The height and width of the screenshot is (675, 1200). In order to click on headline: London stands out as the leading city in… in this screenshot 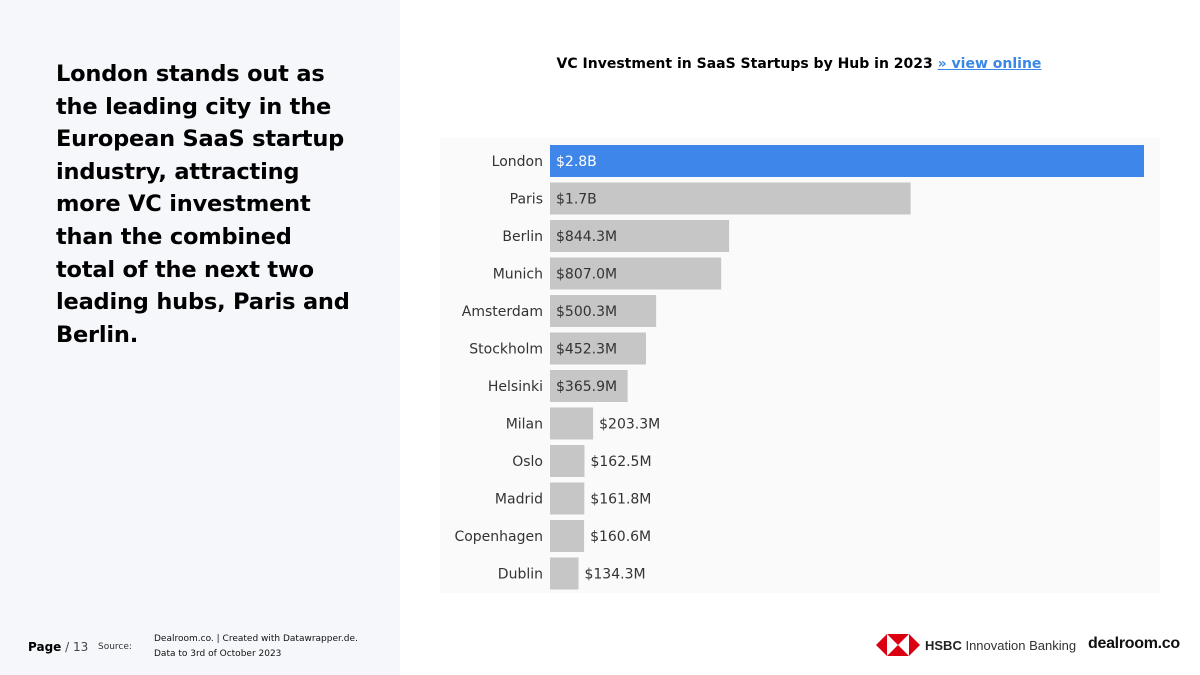, I will do `click(203, 204)`.